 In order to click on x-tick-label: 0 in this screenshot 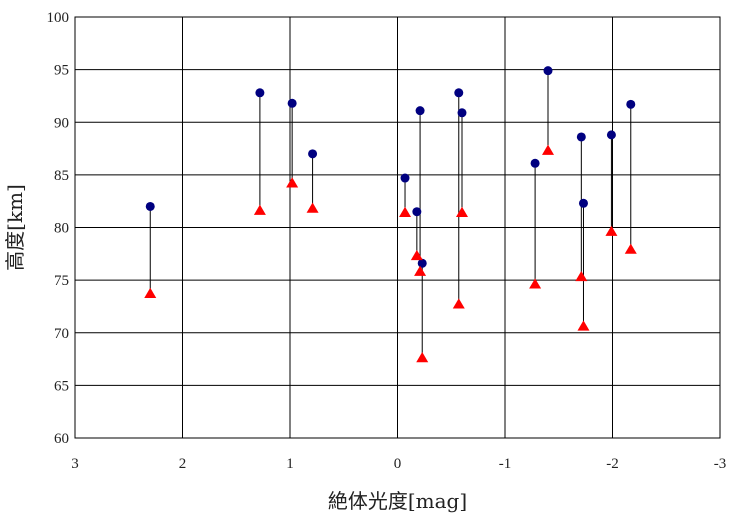, I will do `click(398, 464)`.